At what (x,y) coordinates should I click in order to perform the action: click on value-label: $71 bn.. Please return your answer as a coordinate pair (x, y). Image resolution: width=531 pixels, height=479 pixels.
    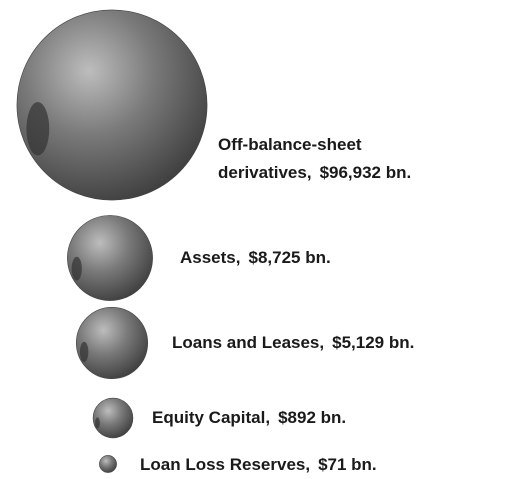
    Looking at the image, I should click on (347, 464).